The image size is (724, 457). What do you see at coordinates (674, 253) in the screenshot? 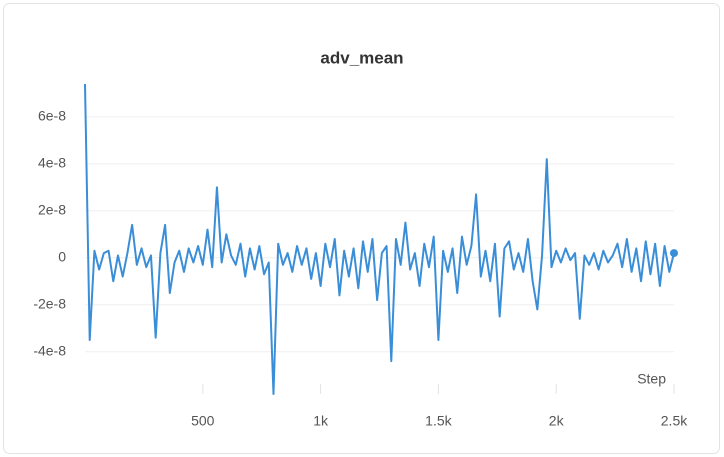
I see `end-point` at bounding box center [674, 253].